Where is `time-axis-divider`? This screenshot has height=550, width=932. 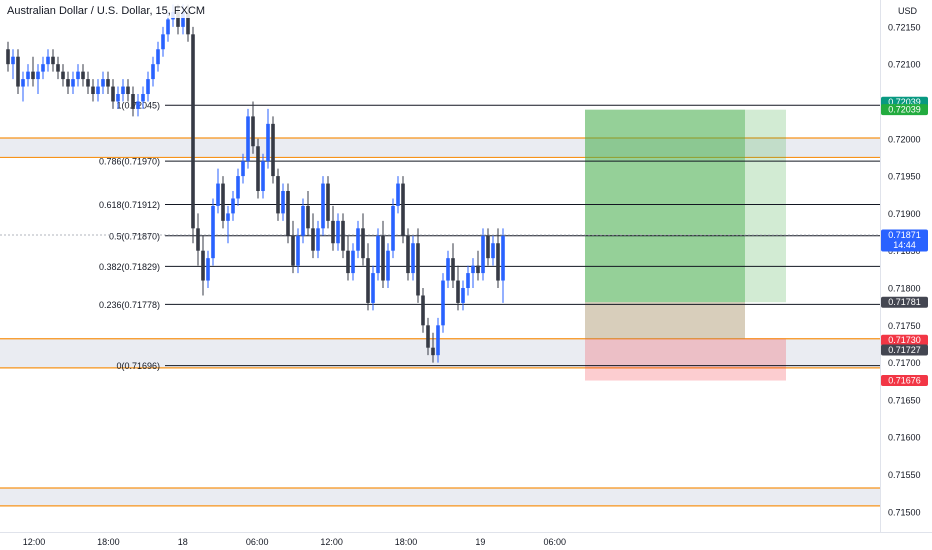 time-axis-divider is located at coordinates (466, 532).